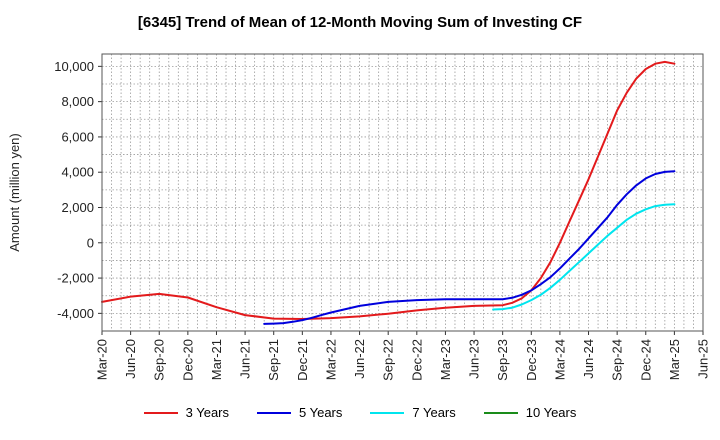  What do you see at coordinates (674, 359) in the screenshot?
I see `x-tick-label: Mar-25` at bounding box center [674, 359].